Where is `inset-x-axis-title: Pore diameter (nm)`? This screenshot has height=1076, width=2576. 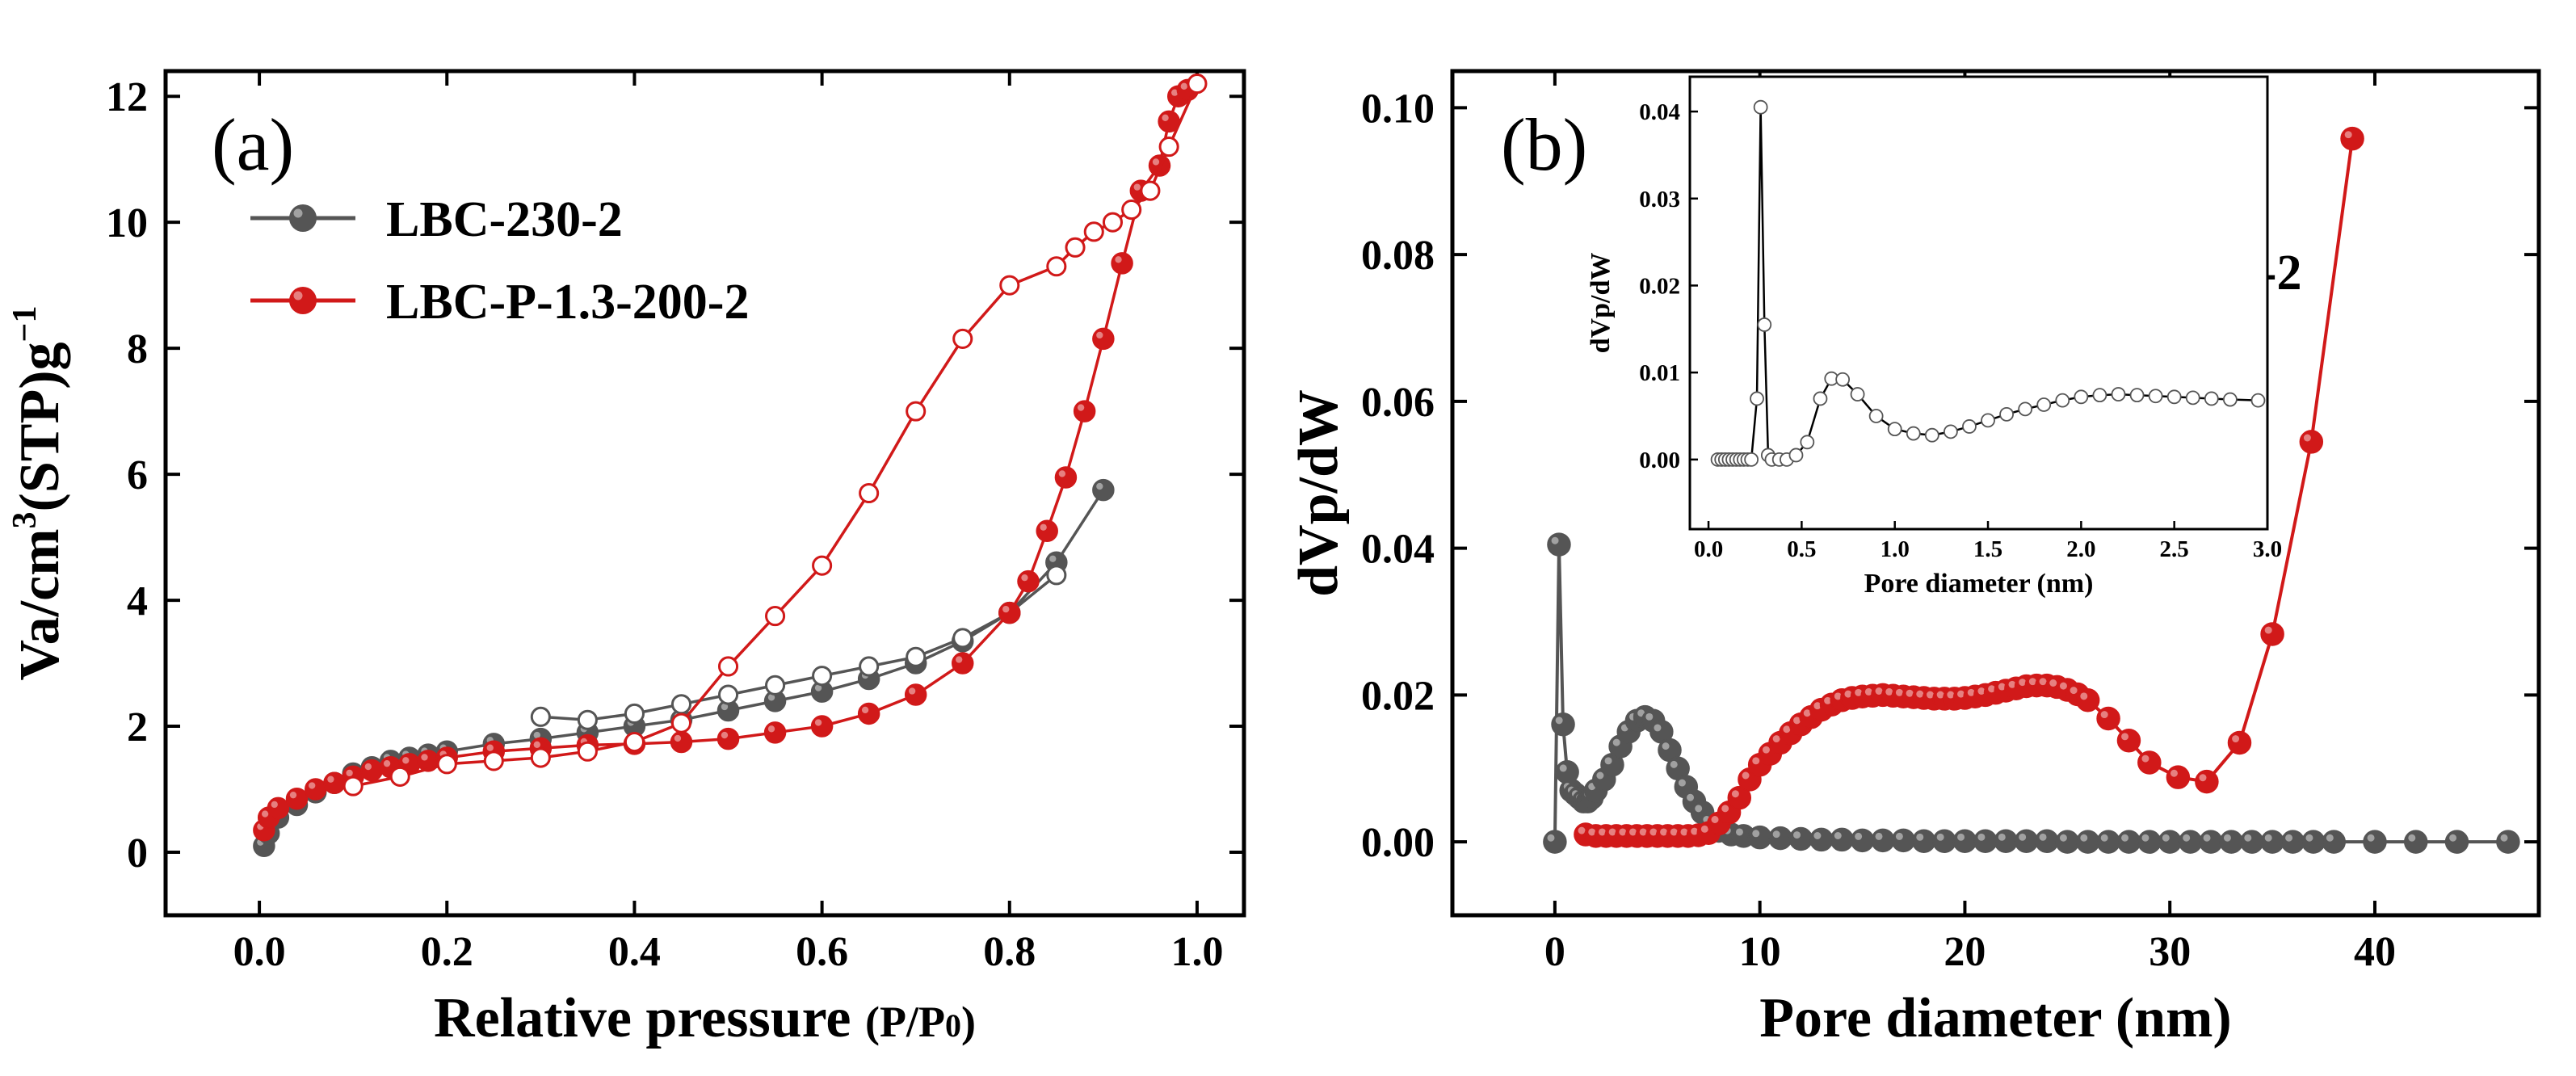 inset-x-axis-title: Pore diameter (nm) is located at coordinates (1979, 584).